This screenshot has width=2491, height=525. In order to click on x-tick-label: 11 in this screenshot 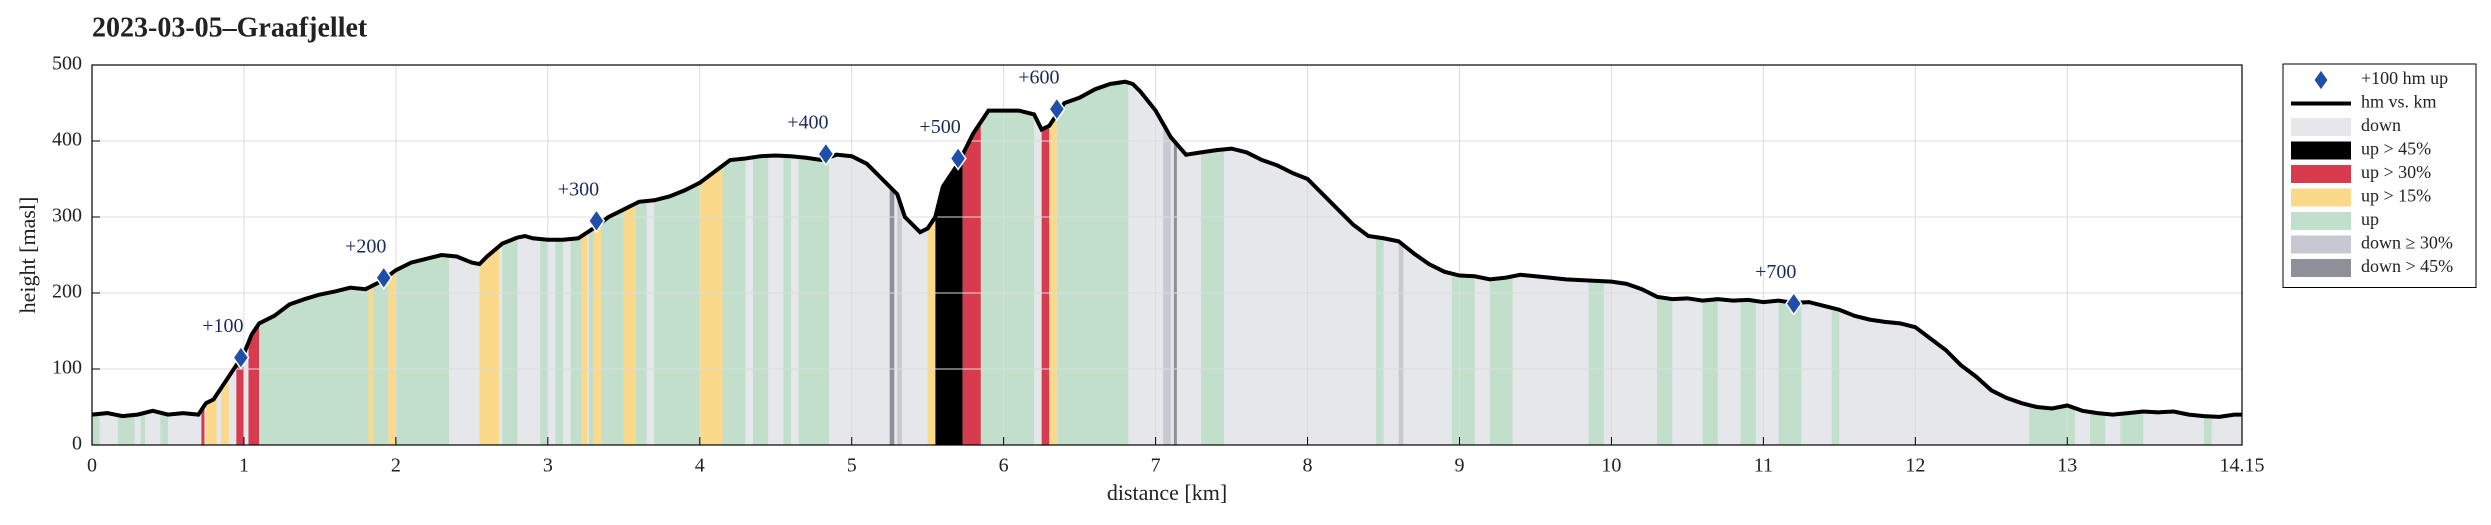, I will do `click(1763, 466)`.